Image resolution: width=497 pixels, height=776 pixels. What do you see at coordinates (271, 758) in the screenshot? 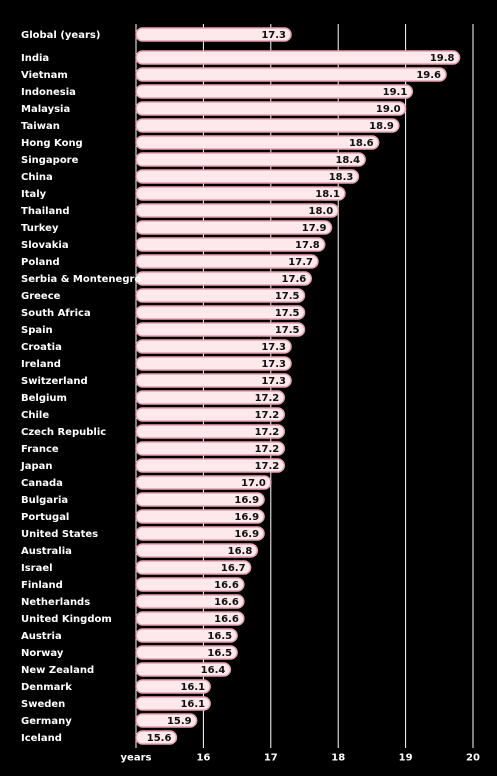
I see `x-tick-label: 17` at bounding box center [271, 758].